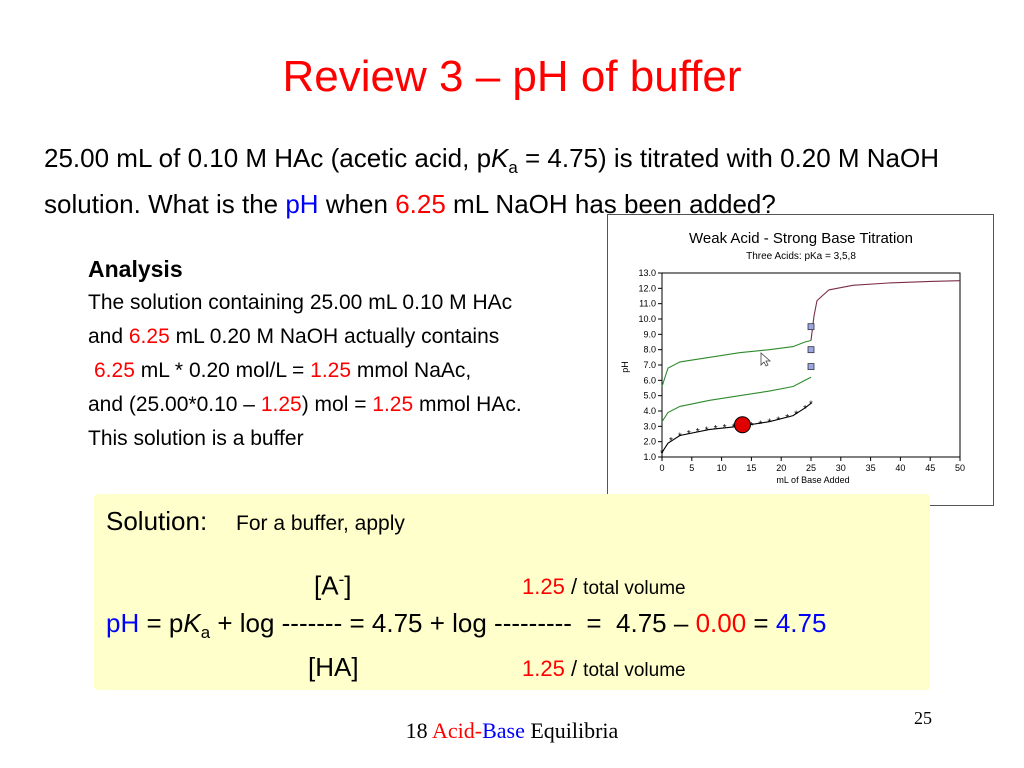  What do you see at coordinates (333, 667) in the screenshot?
I see `denominator-ha: [HA]` at bounding box center [333, 667].